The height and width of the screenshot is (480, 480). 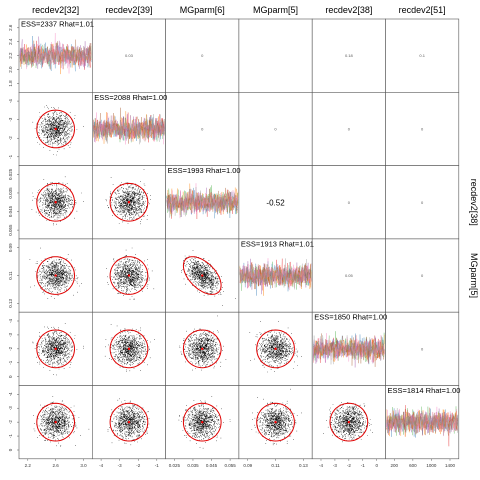 I want to click on ess-rhat-label: ESS=1850 Rhat=1.00, so click(x=350, y=317).